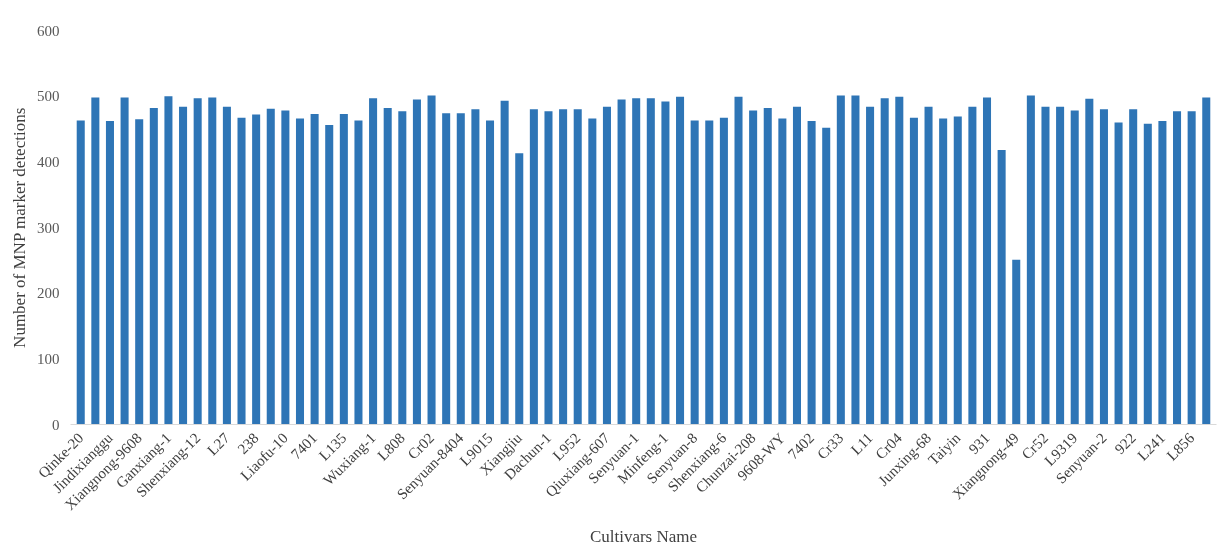 This screenshot has height=548, width=1226. Describe the element at coordinates (48, 227) in the screenshot. I see `y-tick-label: 300` at that location.